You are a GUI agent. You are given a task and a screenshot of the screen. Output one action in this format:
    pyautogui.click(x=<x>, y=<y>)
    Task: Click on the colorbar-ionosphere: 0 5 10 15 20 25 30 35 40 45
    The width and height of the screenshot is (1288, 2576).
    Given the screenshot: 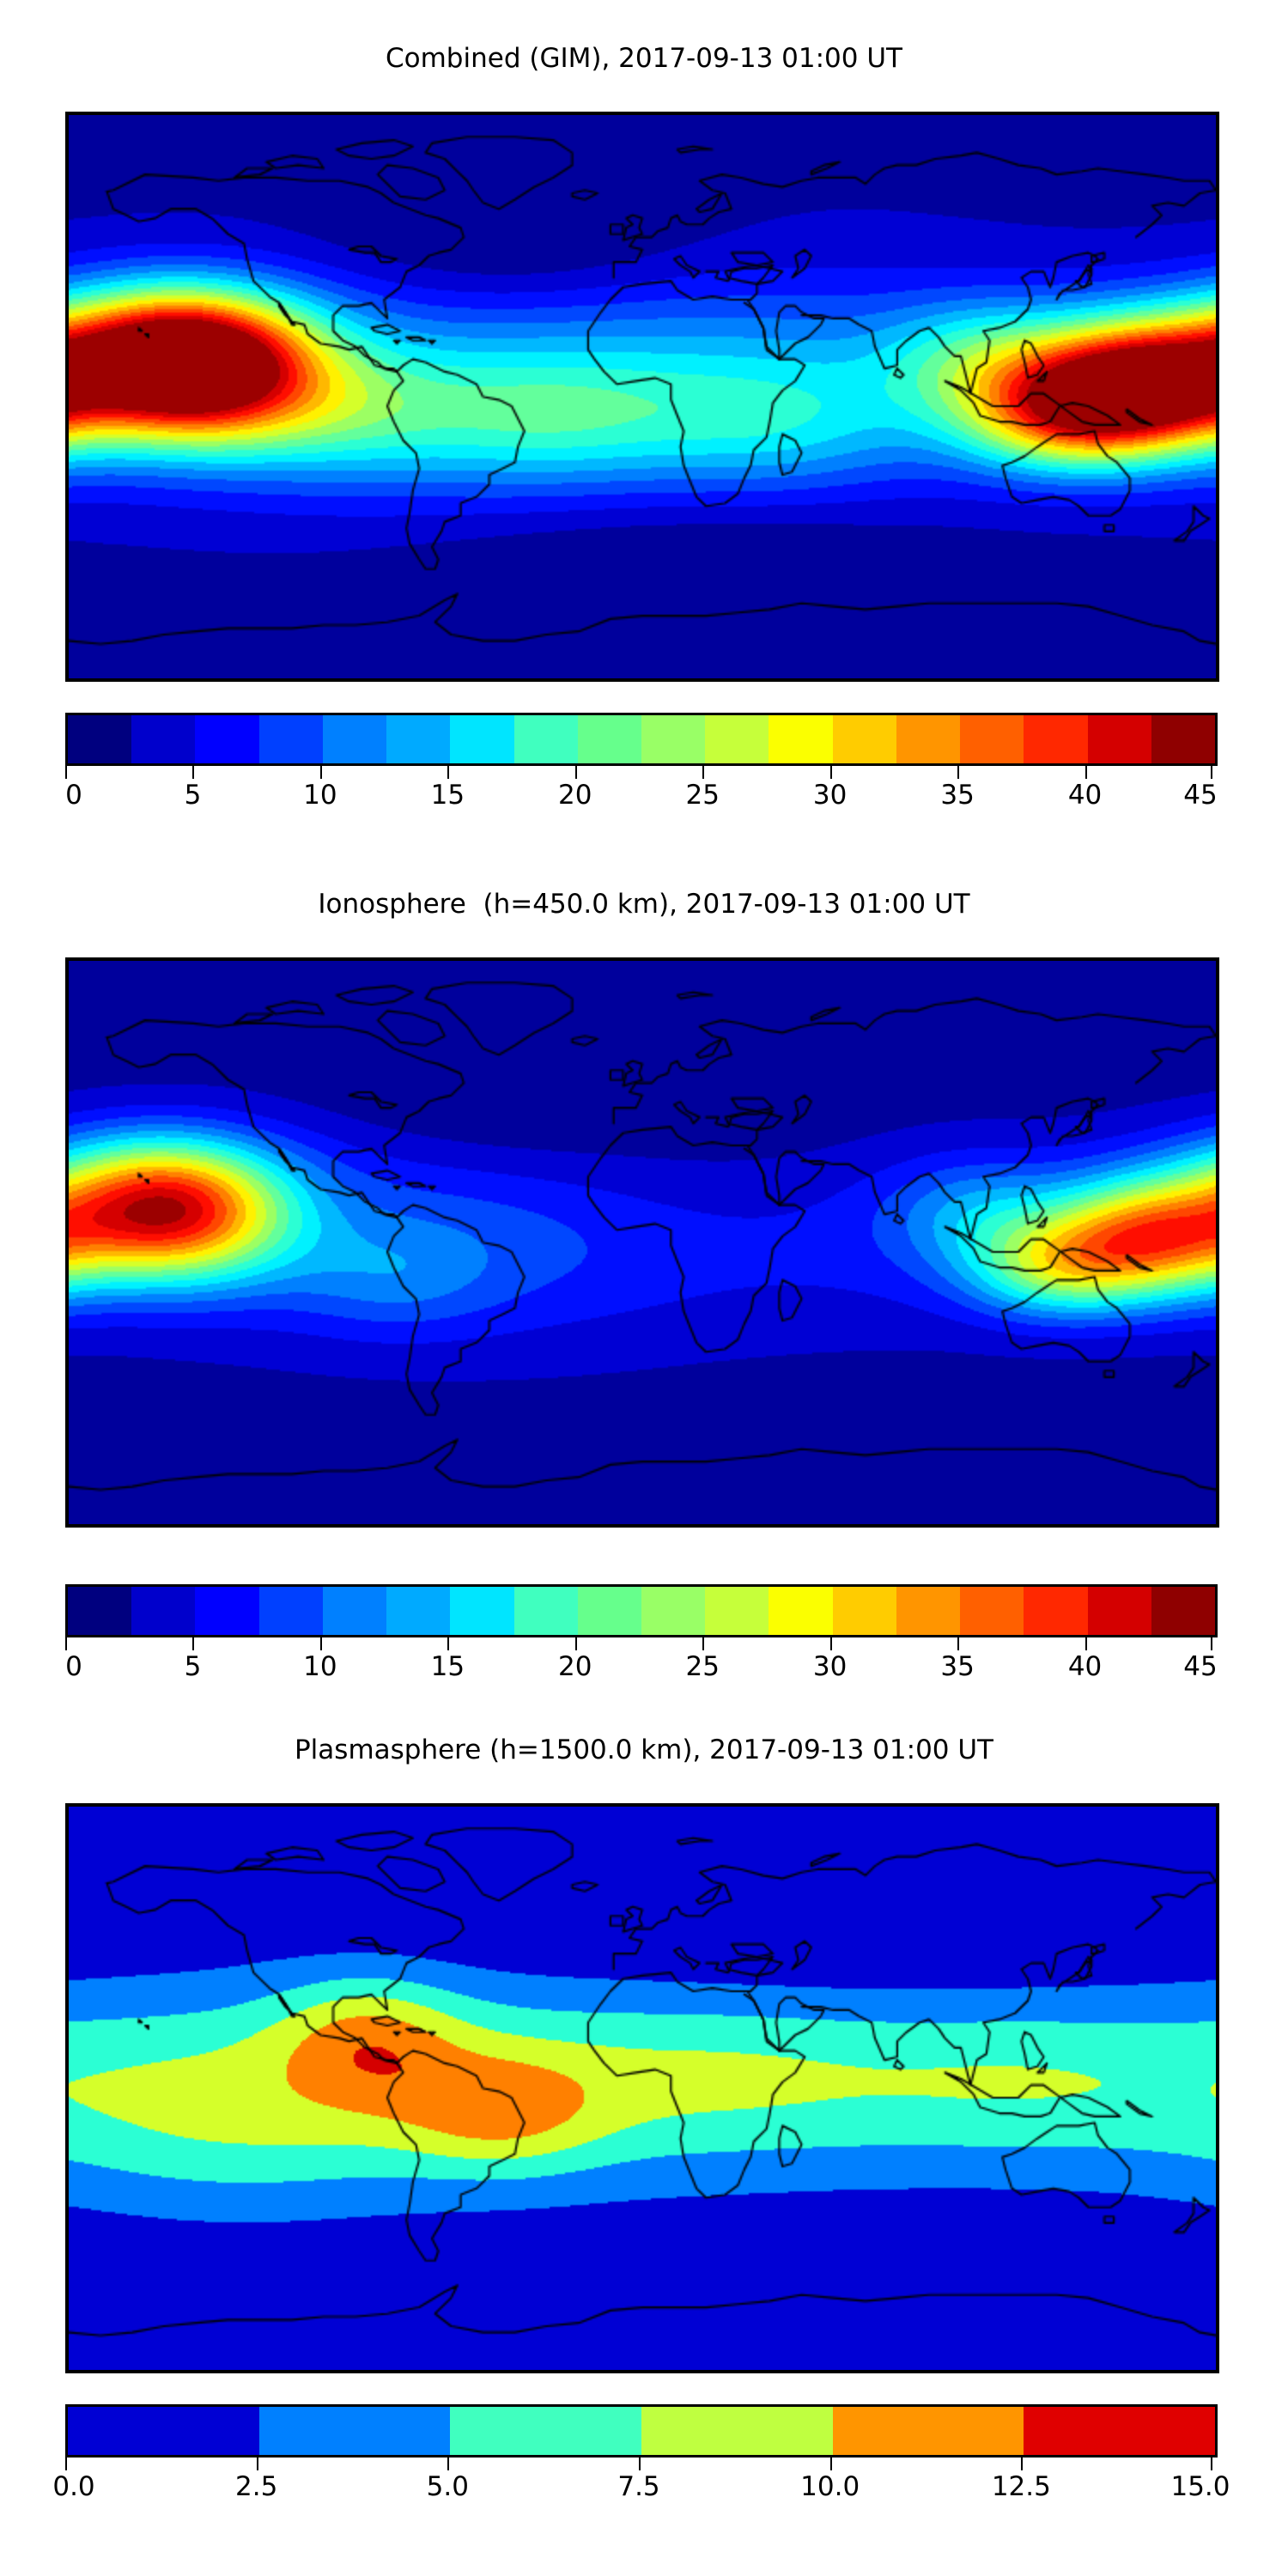 What is the action you would take?
    pyautogui.click(x=641, y=1633)
    